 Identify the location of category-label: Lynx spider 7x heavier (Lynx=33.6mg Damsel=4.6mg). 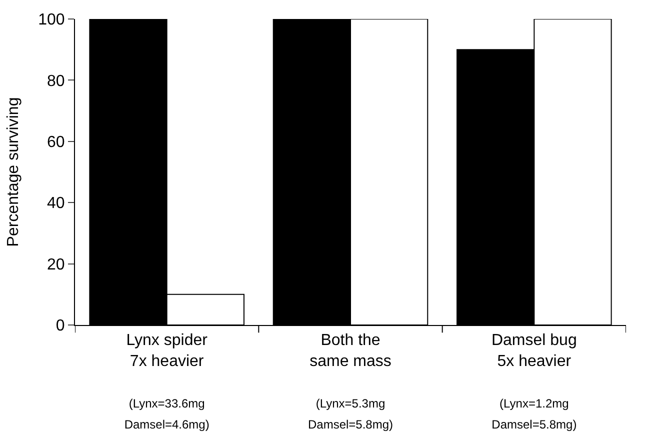
(167, 382).